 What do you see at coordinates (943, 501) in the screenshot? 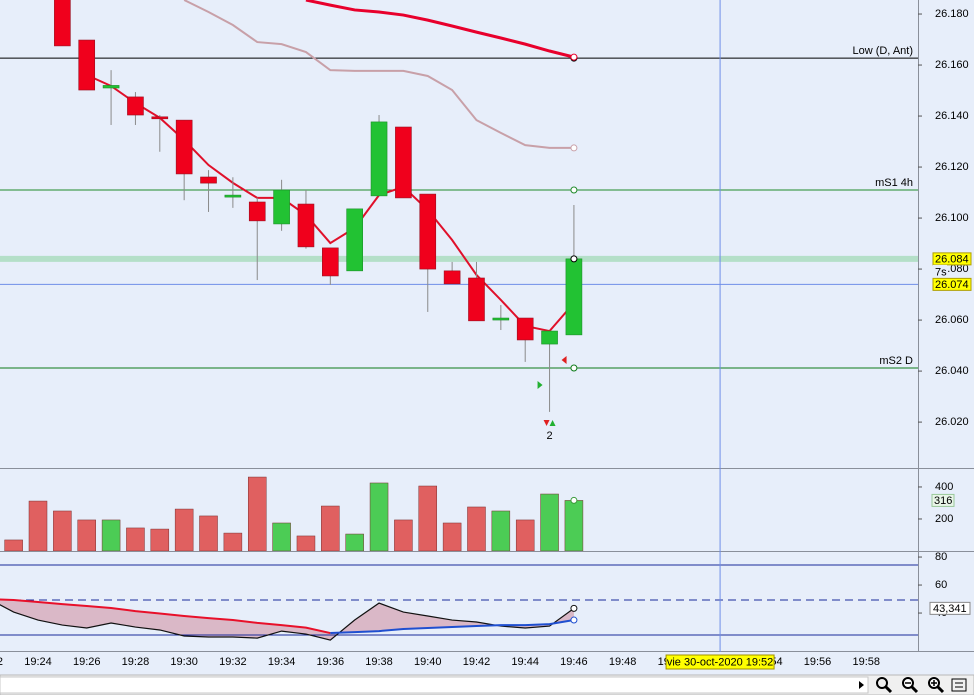
I see `value-tag-label: 316` at bounding box center [943, 501].